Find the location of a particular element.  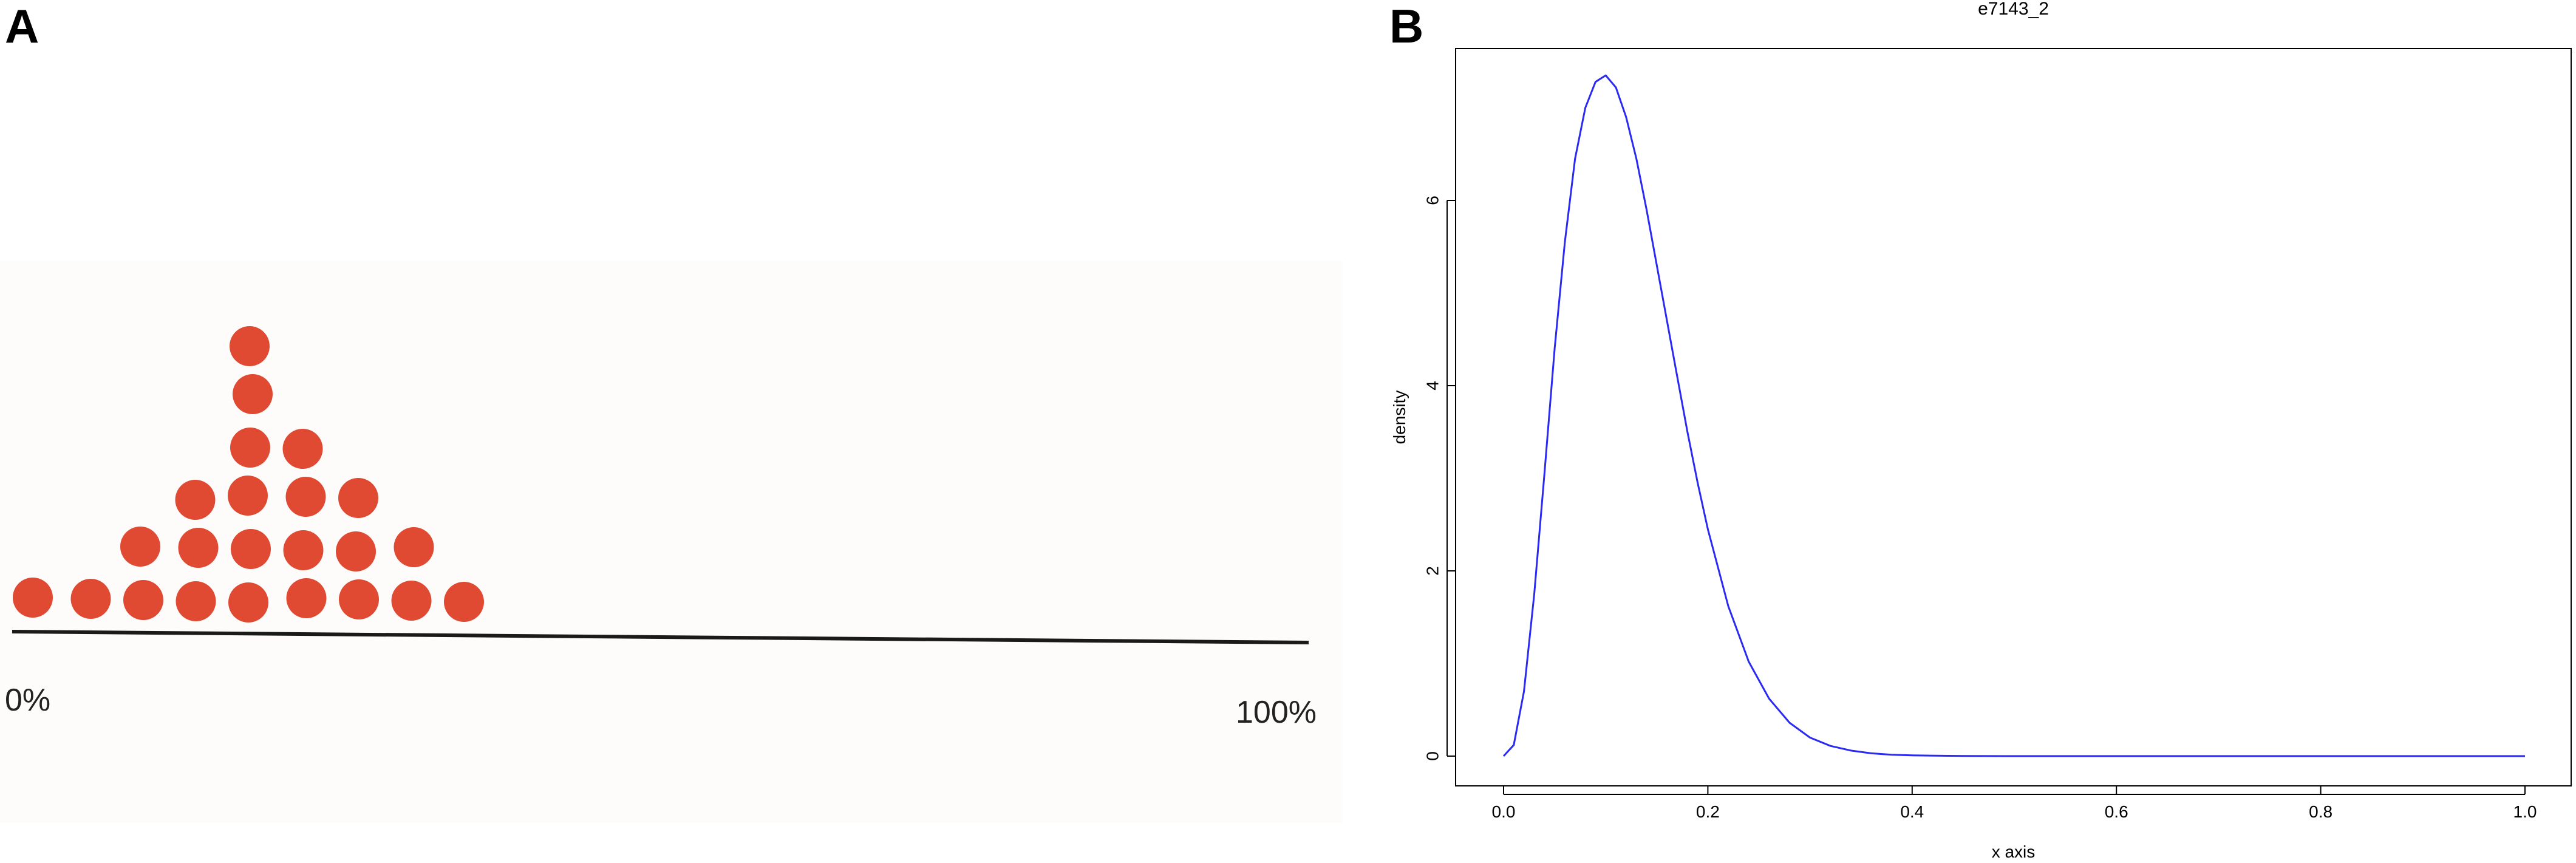

panel-b-letter: B is located at coordinates (1407, 26).